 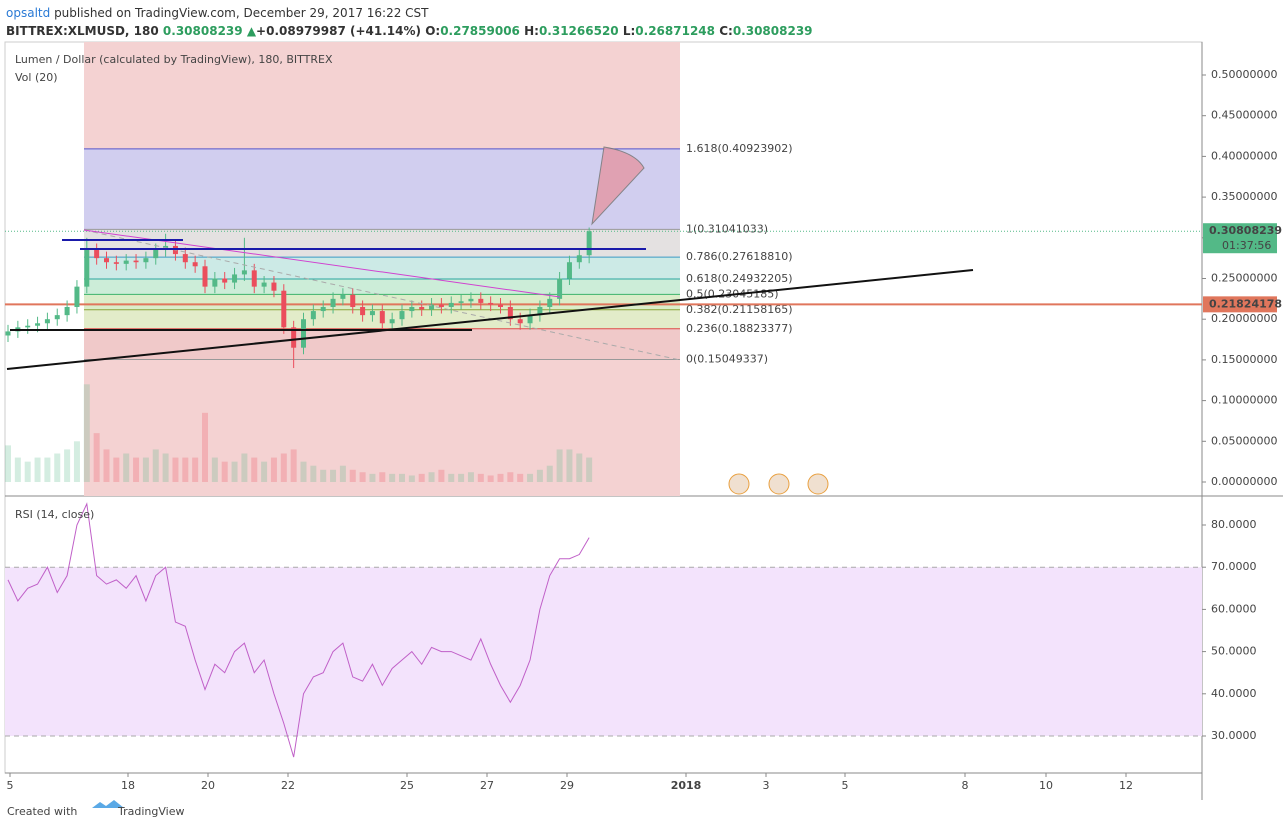 I want to click on last-price-label: 0.30808239, so click(x=1245, y=230).